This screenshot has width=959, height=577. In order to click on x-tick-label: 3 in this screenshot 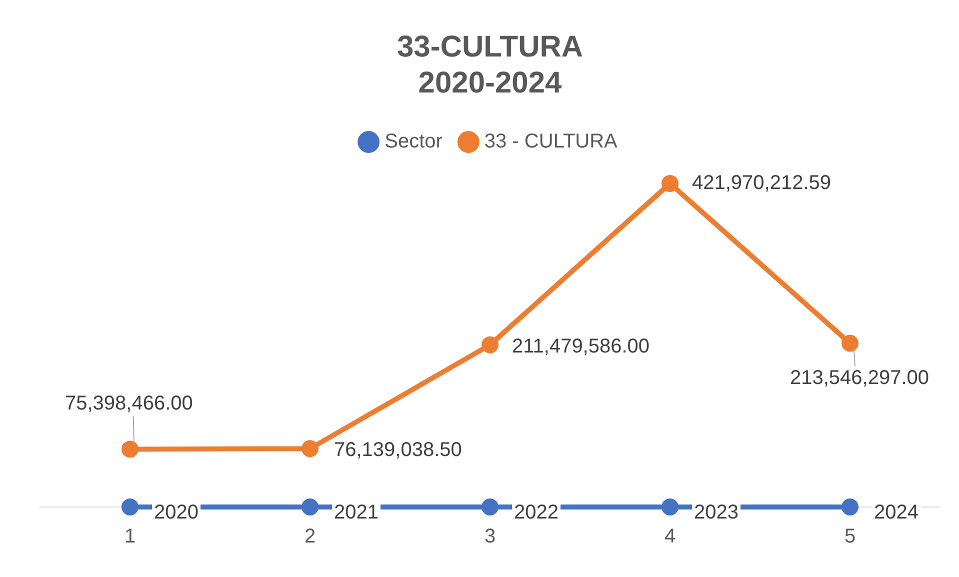, I will do `click(490, 537)`.